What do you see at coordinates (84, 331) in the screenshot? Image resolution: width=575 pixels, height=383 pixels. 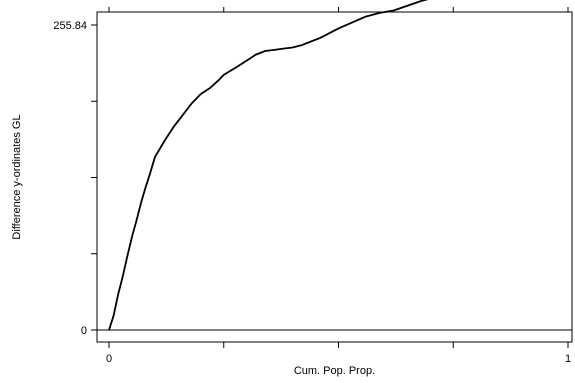 I see `y-tick-label-0: 0` at bounding box center [84, 331].